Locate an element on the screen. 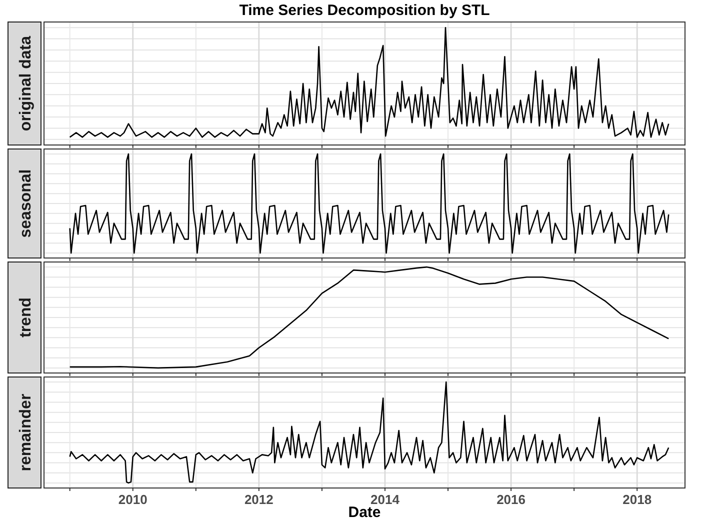 The height and width of the screenshot is (525, 702). chart-title: Time Series Decomposition by STL is located at coordinates (364, 10).